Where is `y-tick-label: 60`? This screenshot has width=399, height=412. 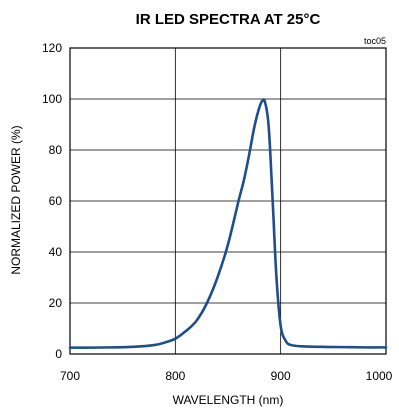 y-tick-label: 60 is located at coordinates (56, 201).